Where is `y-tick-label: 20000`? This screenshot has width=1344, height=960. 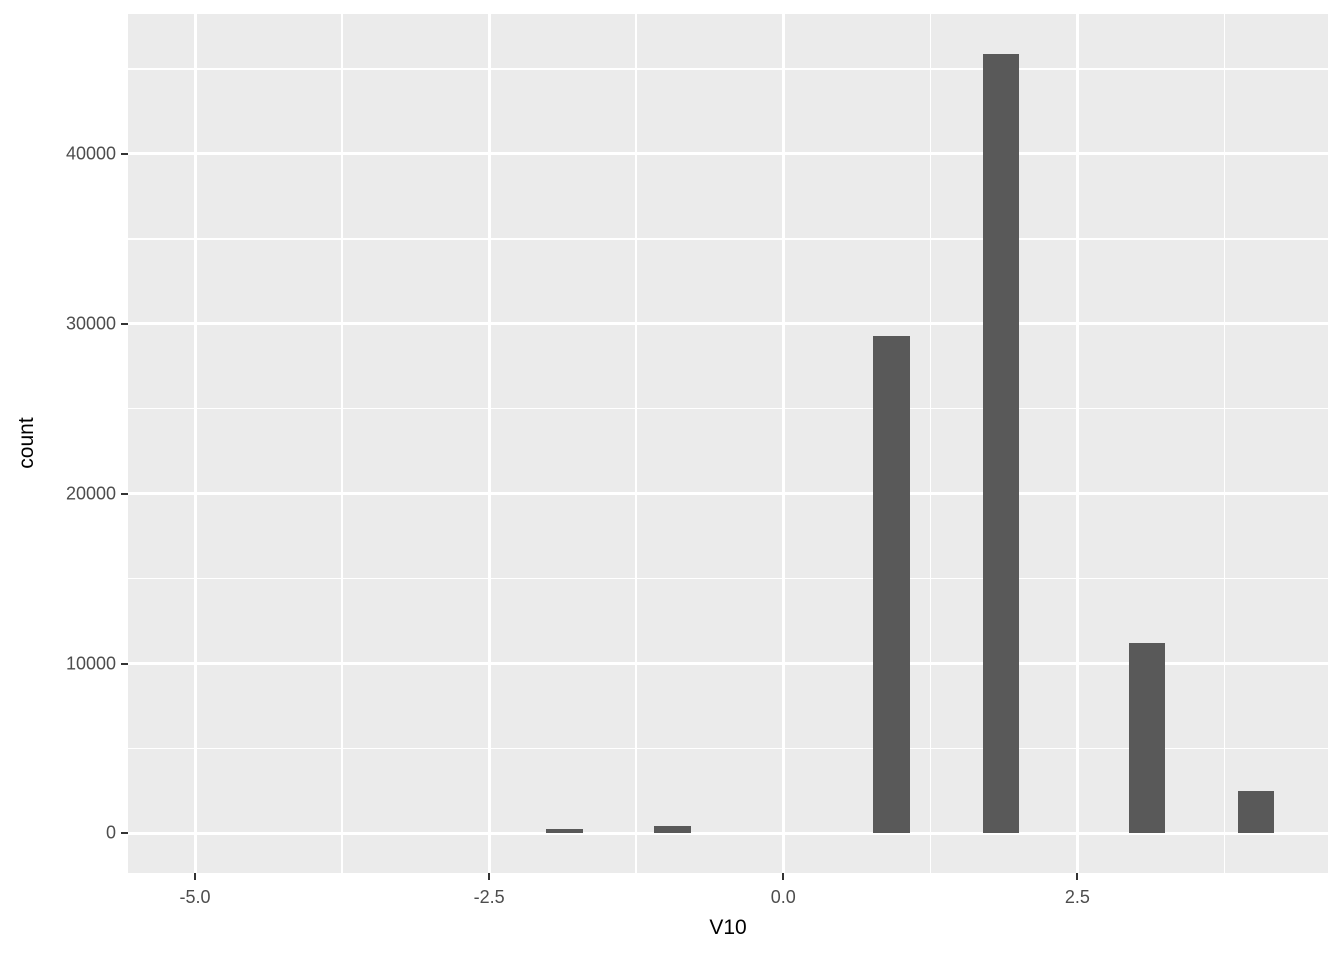
y-tick-label: 20000 is located at coordinates (90, 493).